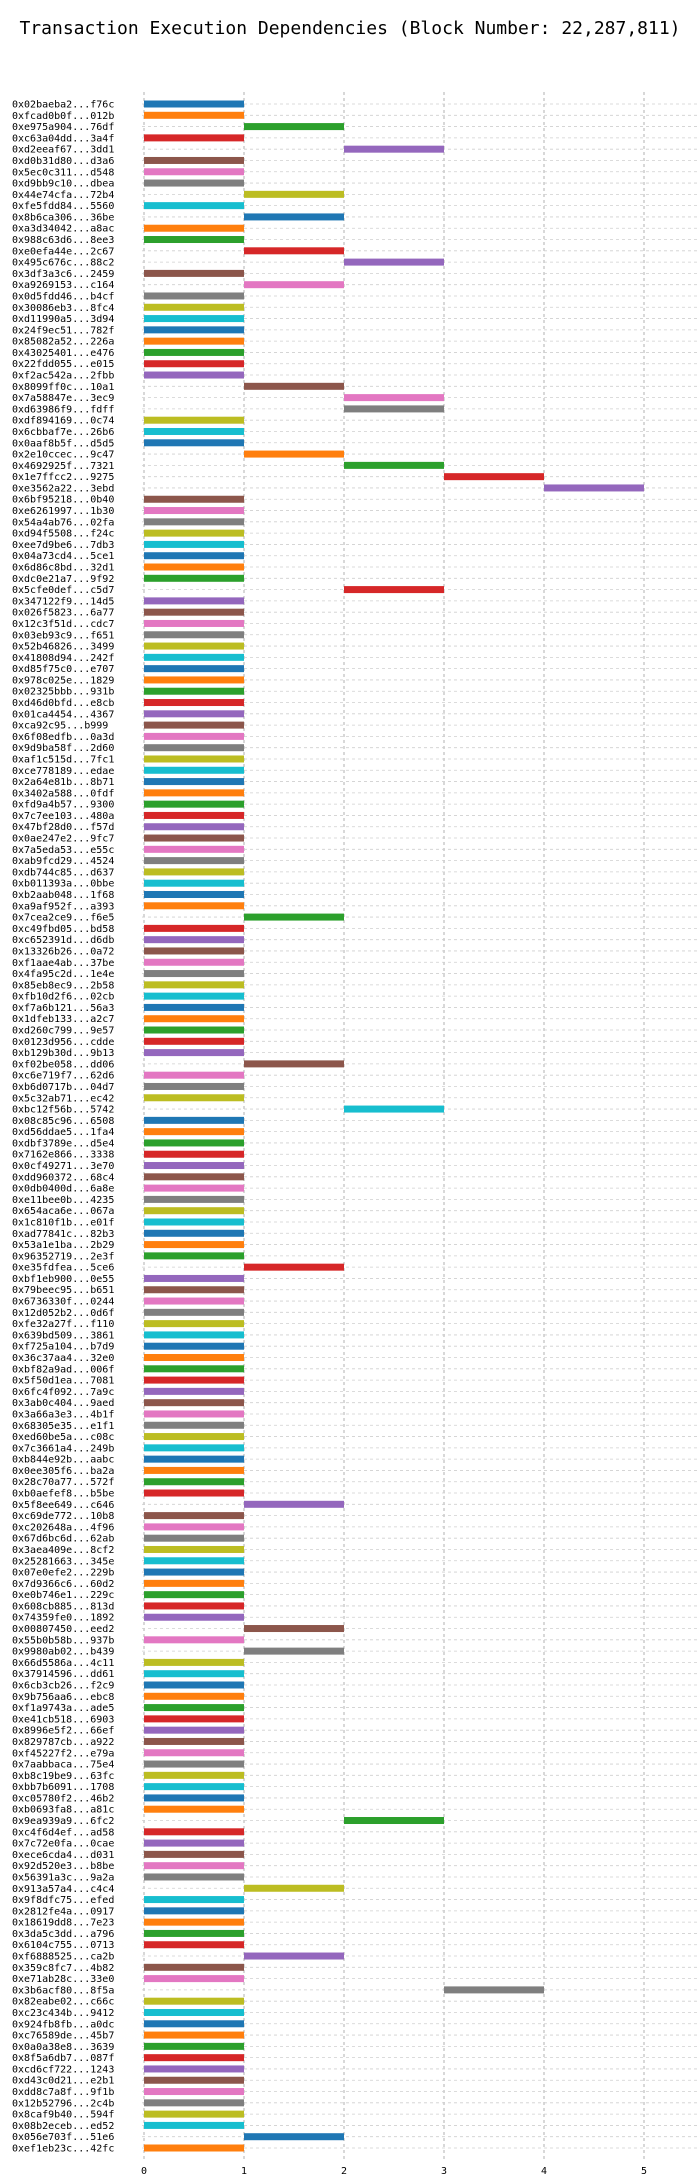  What do you see at coordinates (63, 1369) in the screenshot?
I see `y-tick-label-112: 0xbf82a9ad...006f` at bounding box center [63, 1369].